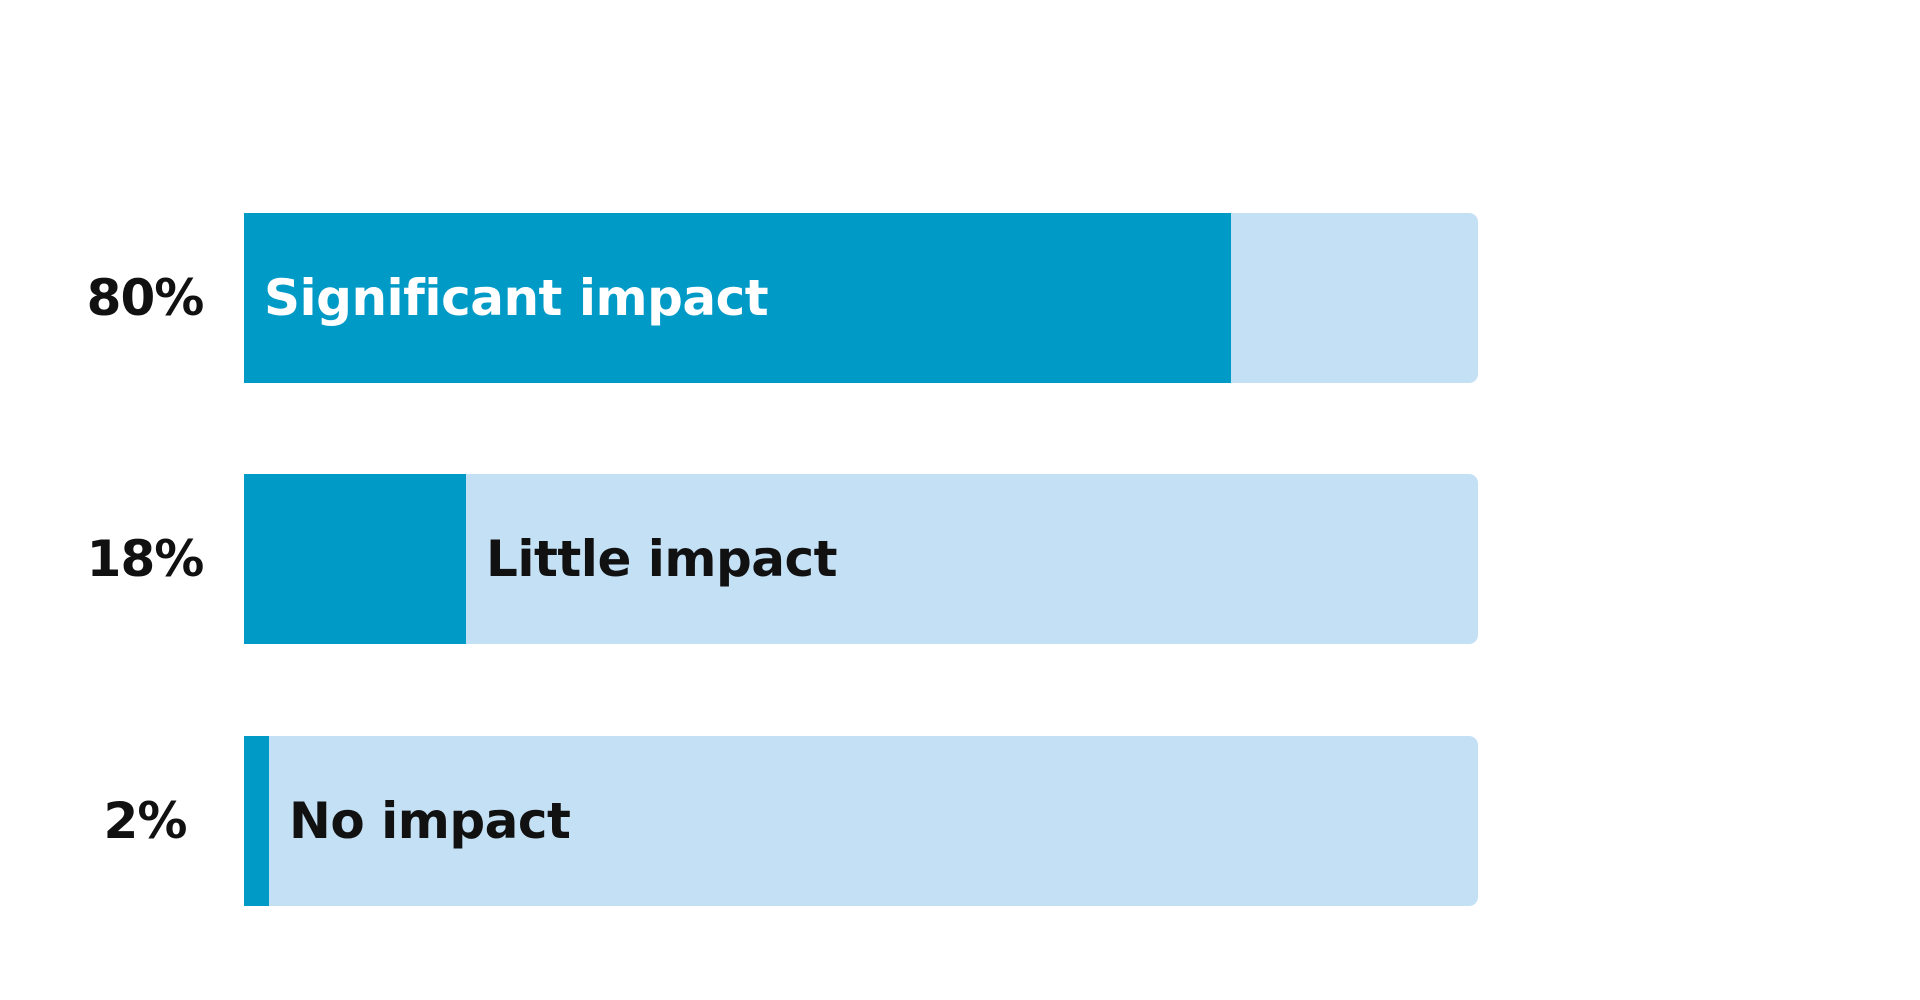  I want to click on category-label: Little impact, so click(662, 559).